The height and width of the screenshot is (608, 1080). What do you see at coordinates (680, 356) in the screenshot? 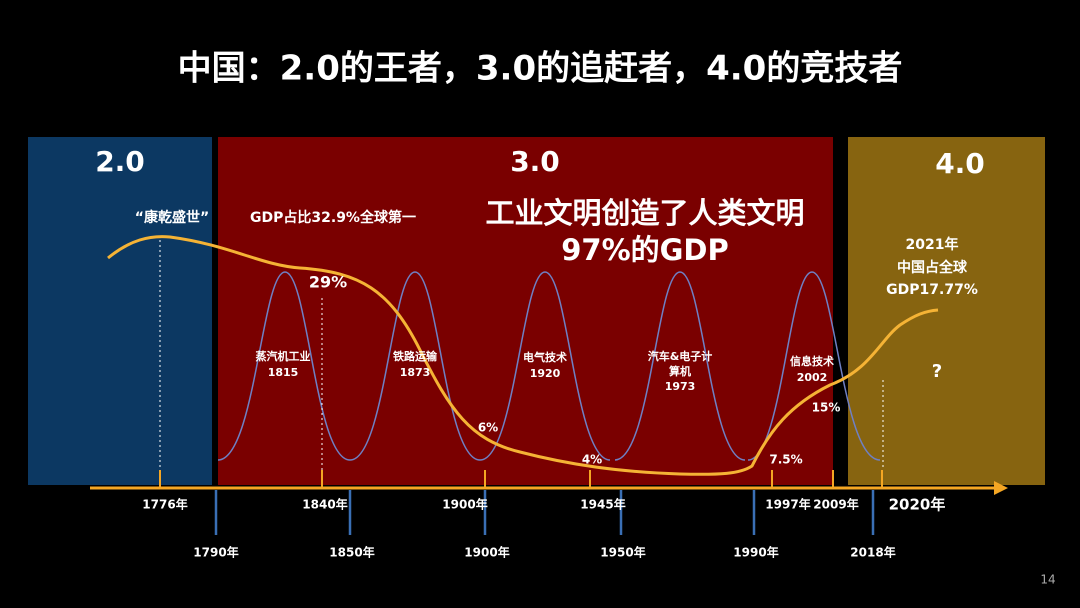
I see `wave-name: 汽车&电子计` at bounding box center [680, 356].